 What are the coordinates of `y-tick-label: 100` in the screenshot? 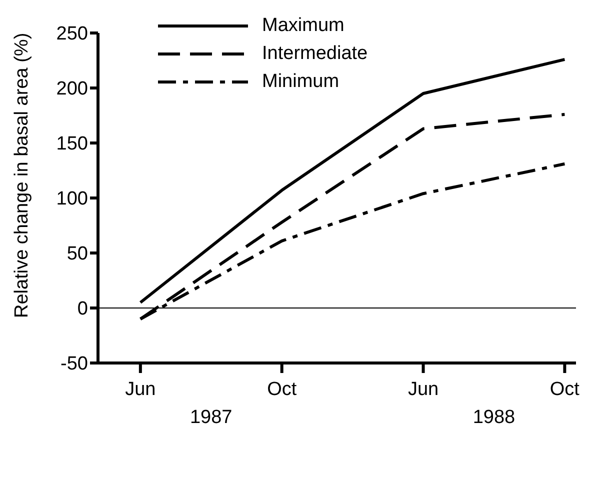 It's located at (72, 199).